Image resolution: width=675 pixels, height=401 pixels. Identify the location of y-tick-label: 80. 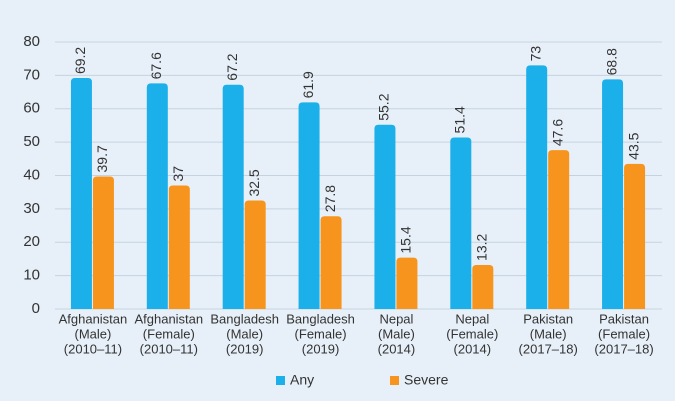
(31, 41).